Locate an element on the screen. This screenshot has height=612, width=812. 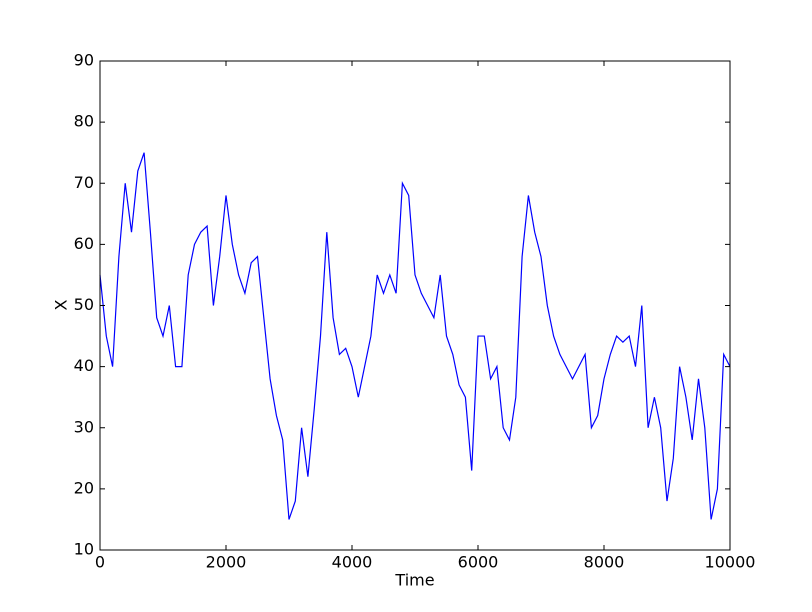
y-tick-label: 80 is located at coordinates (84, 121).